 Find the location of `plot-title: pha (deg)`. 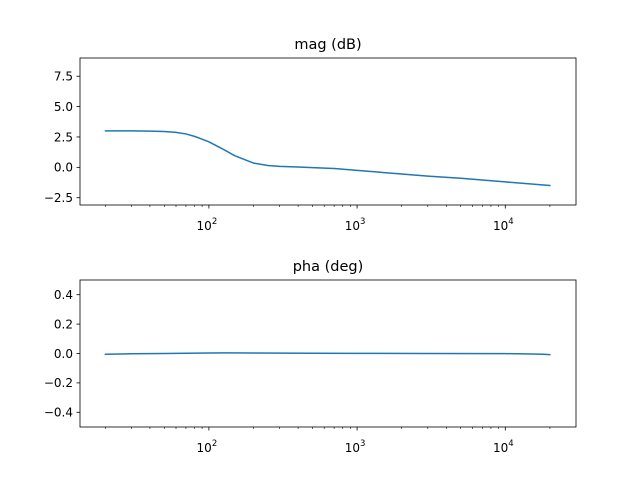

plot-title: pha (deg) is located at coordinates (328, 267).